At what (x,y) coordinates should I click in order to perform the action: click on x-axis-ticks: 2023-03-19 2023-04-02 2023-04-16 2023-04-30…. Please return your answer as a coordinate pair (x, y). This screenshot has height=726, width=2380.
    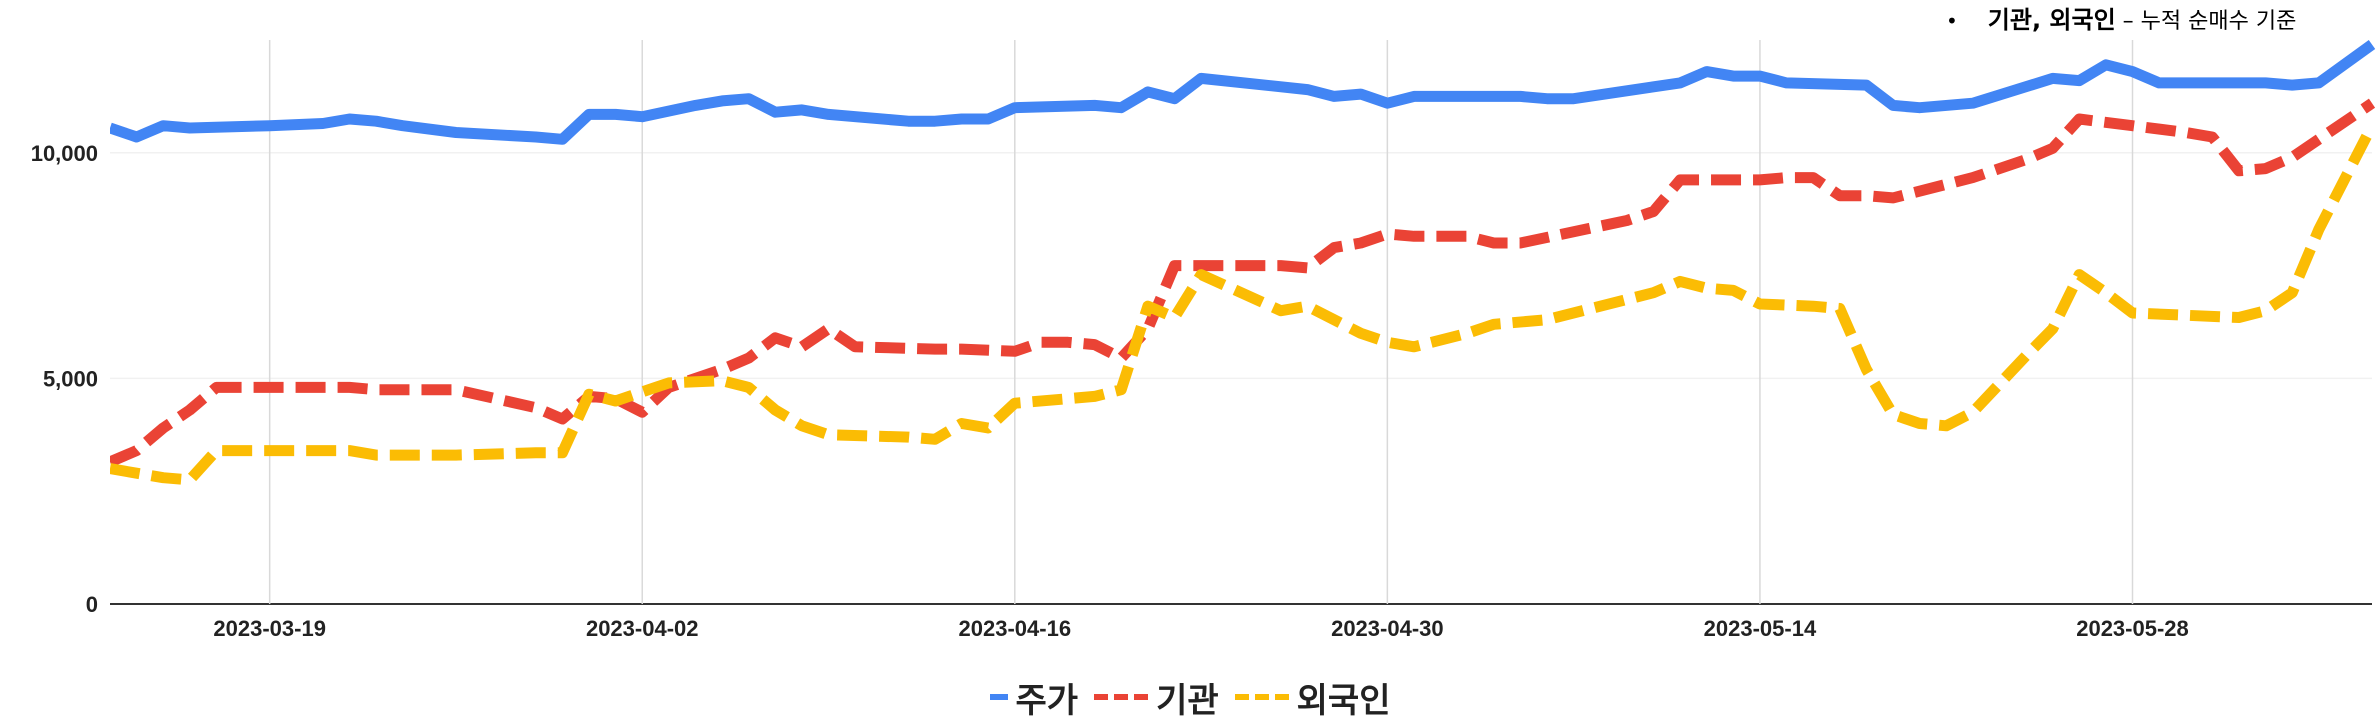
    Looking at the image, I should click on (1200, 628).